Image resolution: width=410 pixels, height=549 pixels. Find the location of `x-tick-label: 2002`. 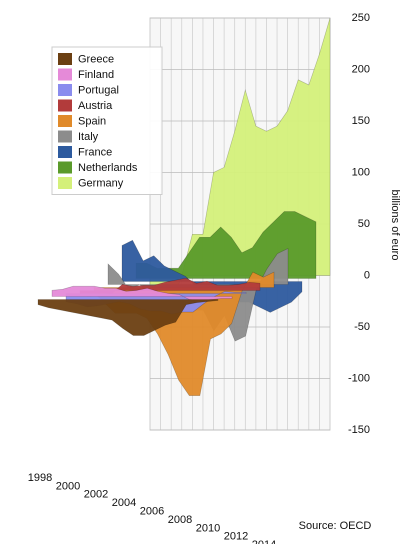

x-tick-label: 2002 is located at coordinates (96, 495).